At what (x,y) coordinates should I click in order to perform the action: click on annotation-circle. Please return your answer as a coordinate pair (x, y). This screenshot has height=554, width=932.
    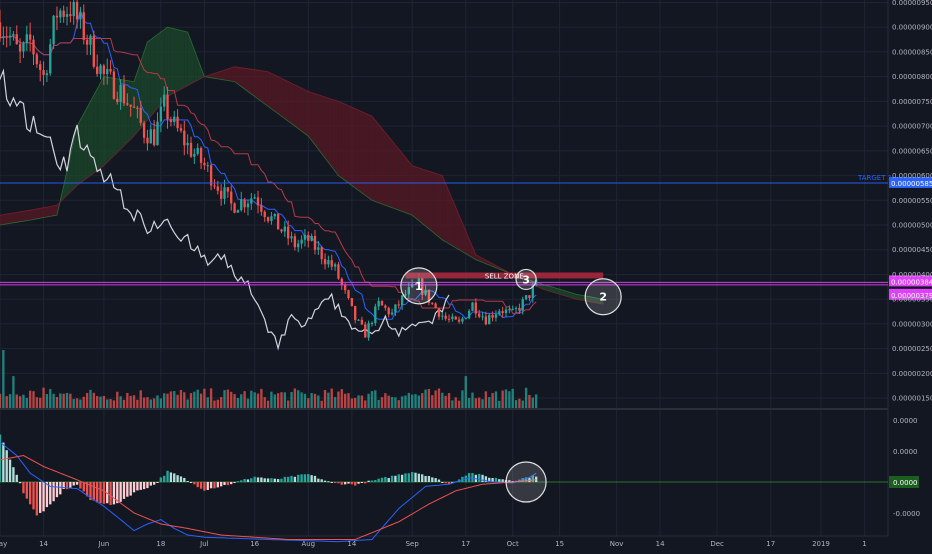
    Looking at the image, I should click on (603, 297).